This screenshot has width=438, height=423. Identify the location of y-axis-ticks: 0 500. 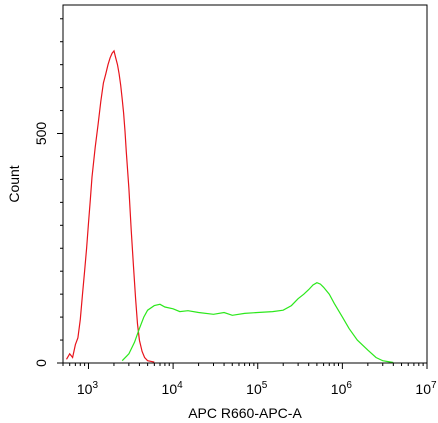
(48, 192).